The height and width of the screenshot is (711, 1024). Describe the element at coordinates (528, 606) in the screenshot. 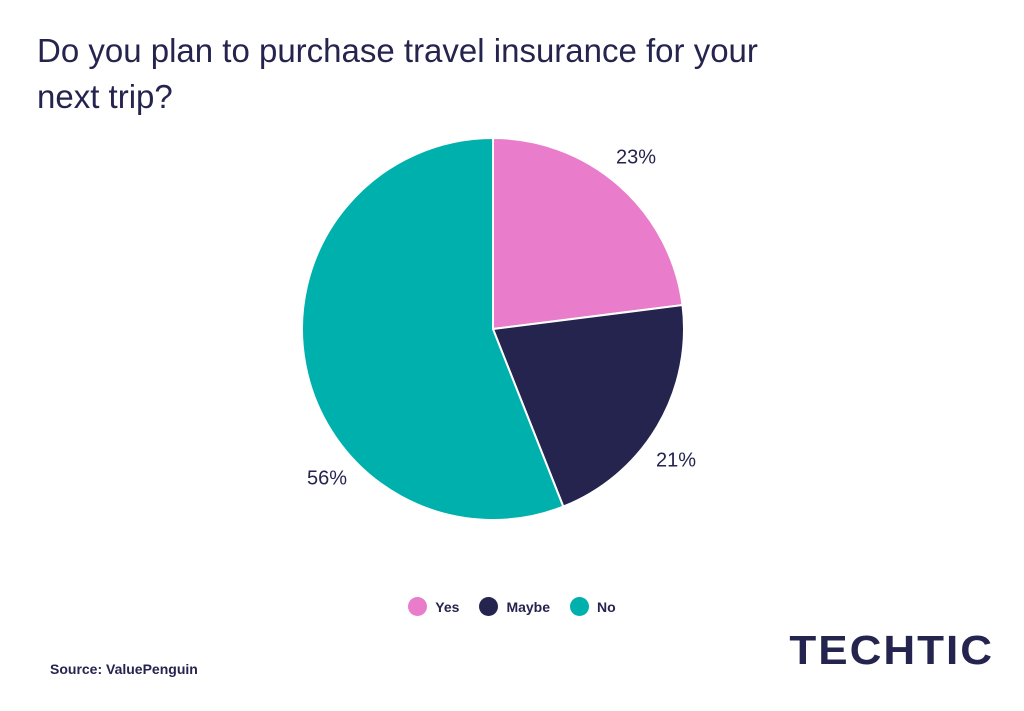

I see `legend-label-maybe: Maybe` at that location.